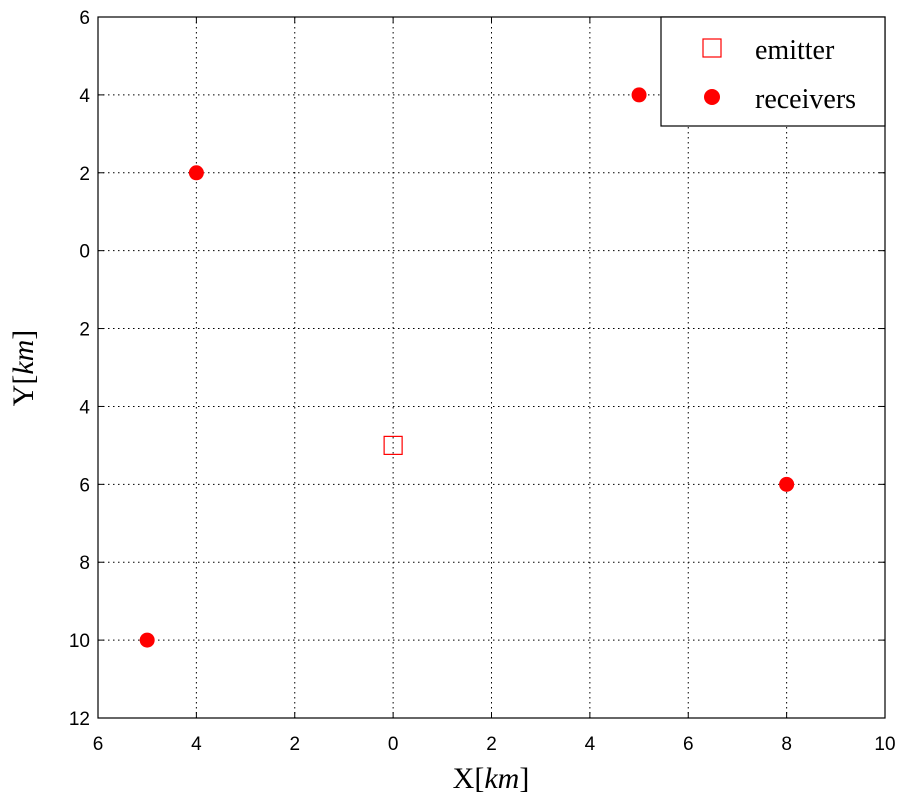 Image resolution: width=900 pixels, height=800 pixels. I want to click on legend: emitter receivers, so click(773, 71).